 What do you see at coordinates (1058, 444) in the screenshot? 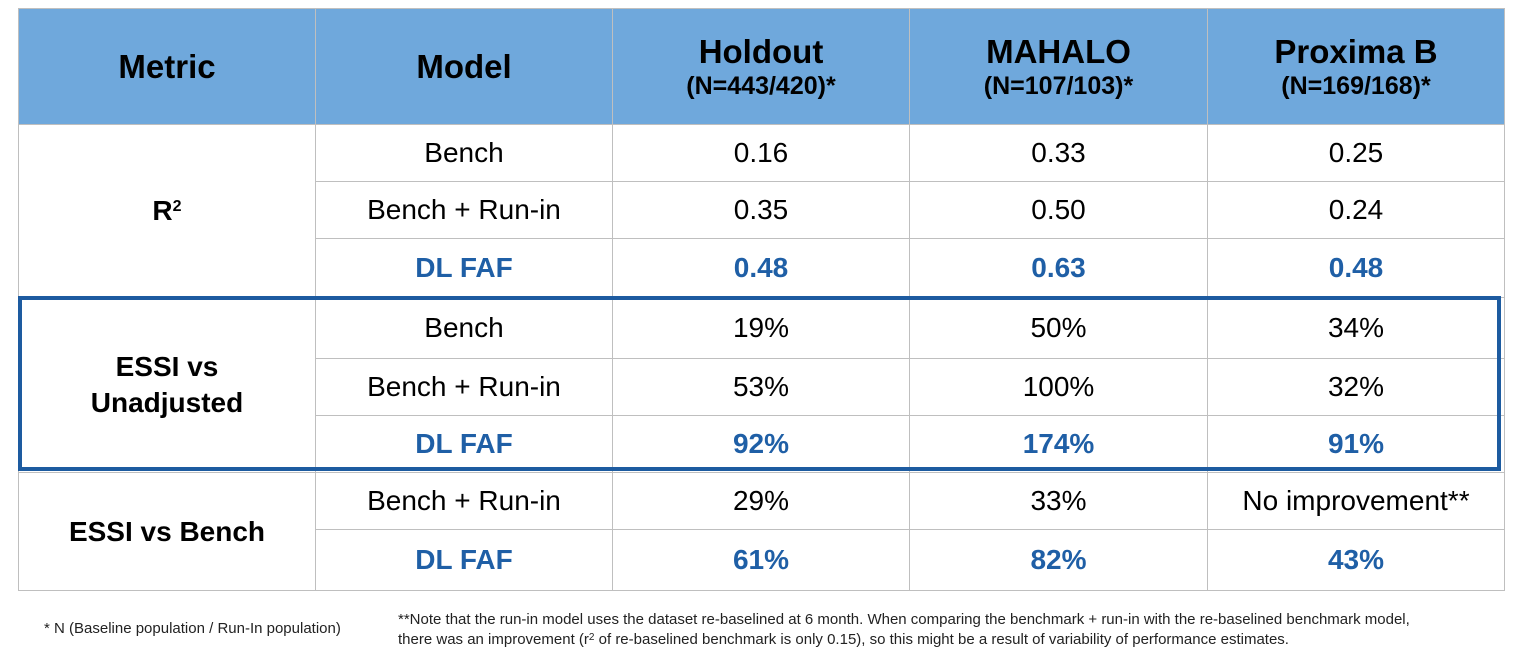
I see `mahalo-cell-highlight: 174%` at bounding box center [1058, 444].